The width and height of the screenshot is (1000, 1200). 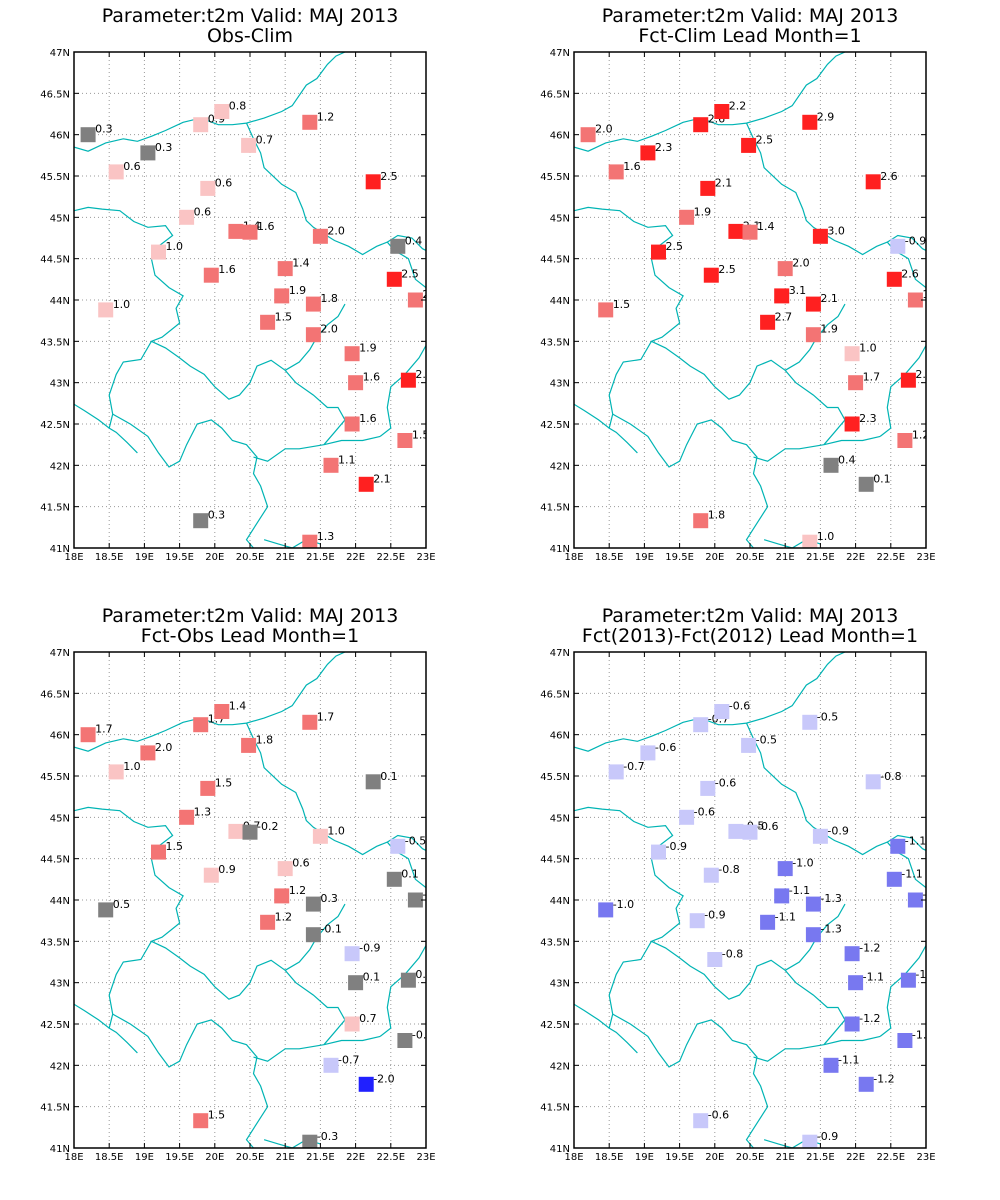 I want to click on station-value: 1.7, so click(x=104, y=729).